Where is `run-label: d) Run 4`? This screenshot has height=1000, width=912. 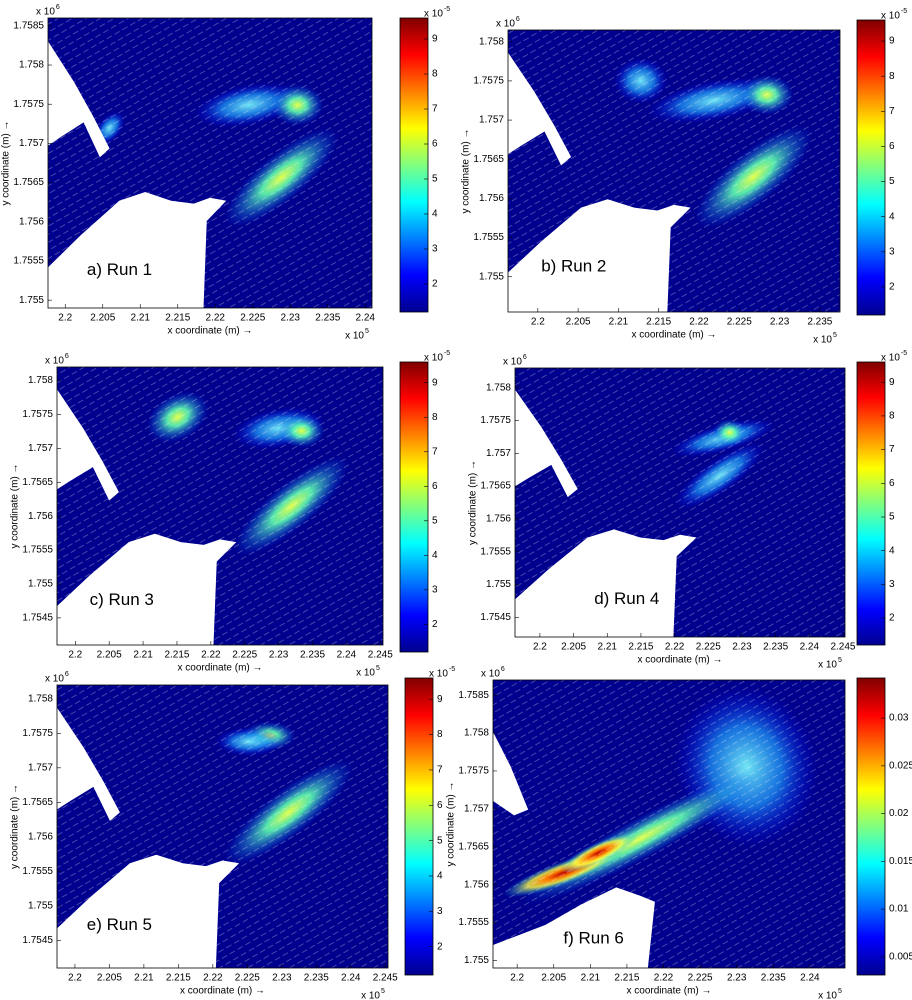 run-label: d) Run 4 is located at coordinates (626, 598).